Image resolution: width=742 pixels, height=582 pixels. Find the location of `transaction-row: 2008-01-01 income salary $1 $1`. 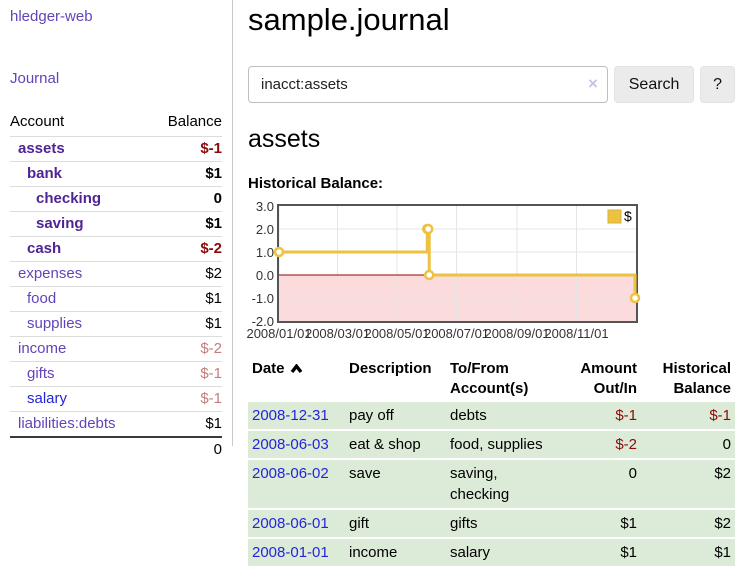

transaction-row: 2008-01-01 income salary $1 $1 is located at coordinates (491, 552).